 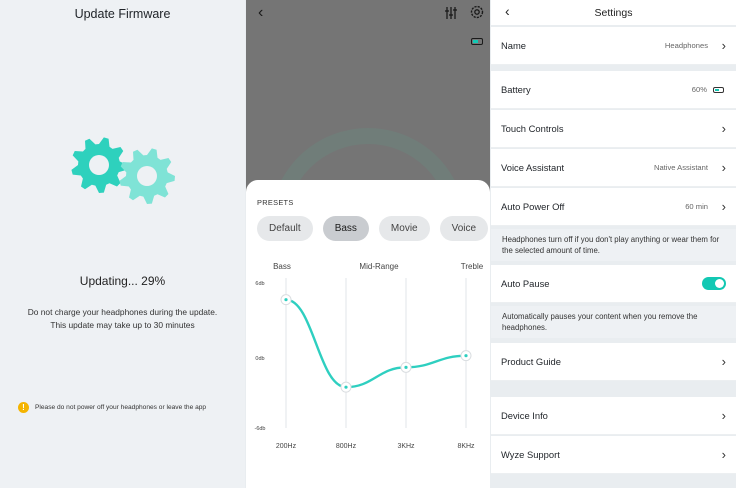 What do you see at coordinates (373, 228) in the screenshot?
I see `preset-chips: Default Bass Movie Voice` at bounding box center [373, 228].